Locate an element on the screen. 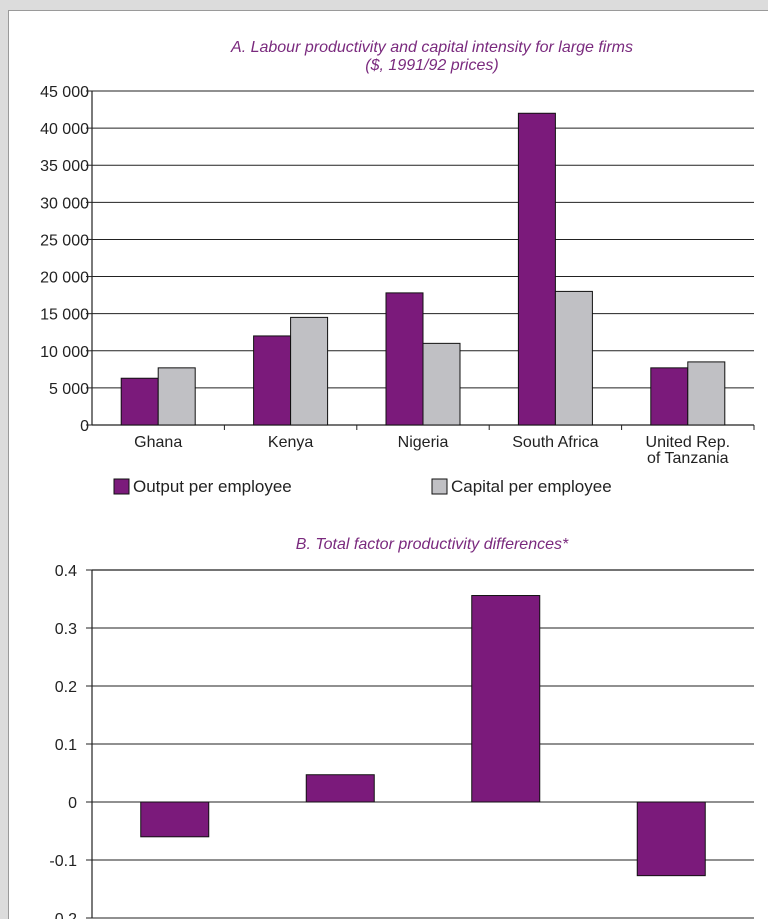 The image size is (768, 919). chart-b-ytick-label: -0.1 is located at coordinates (63, 861).